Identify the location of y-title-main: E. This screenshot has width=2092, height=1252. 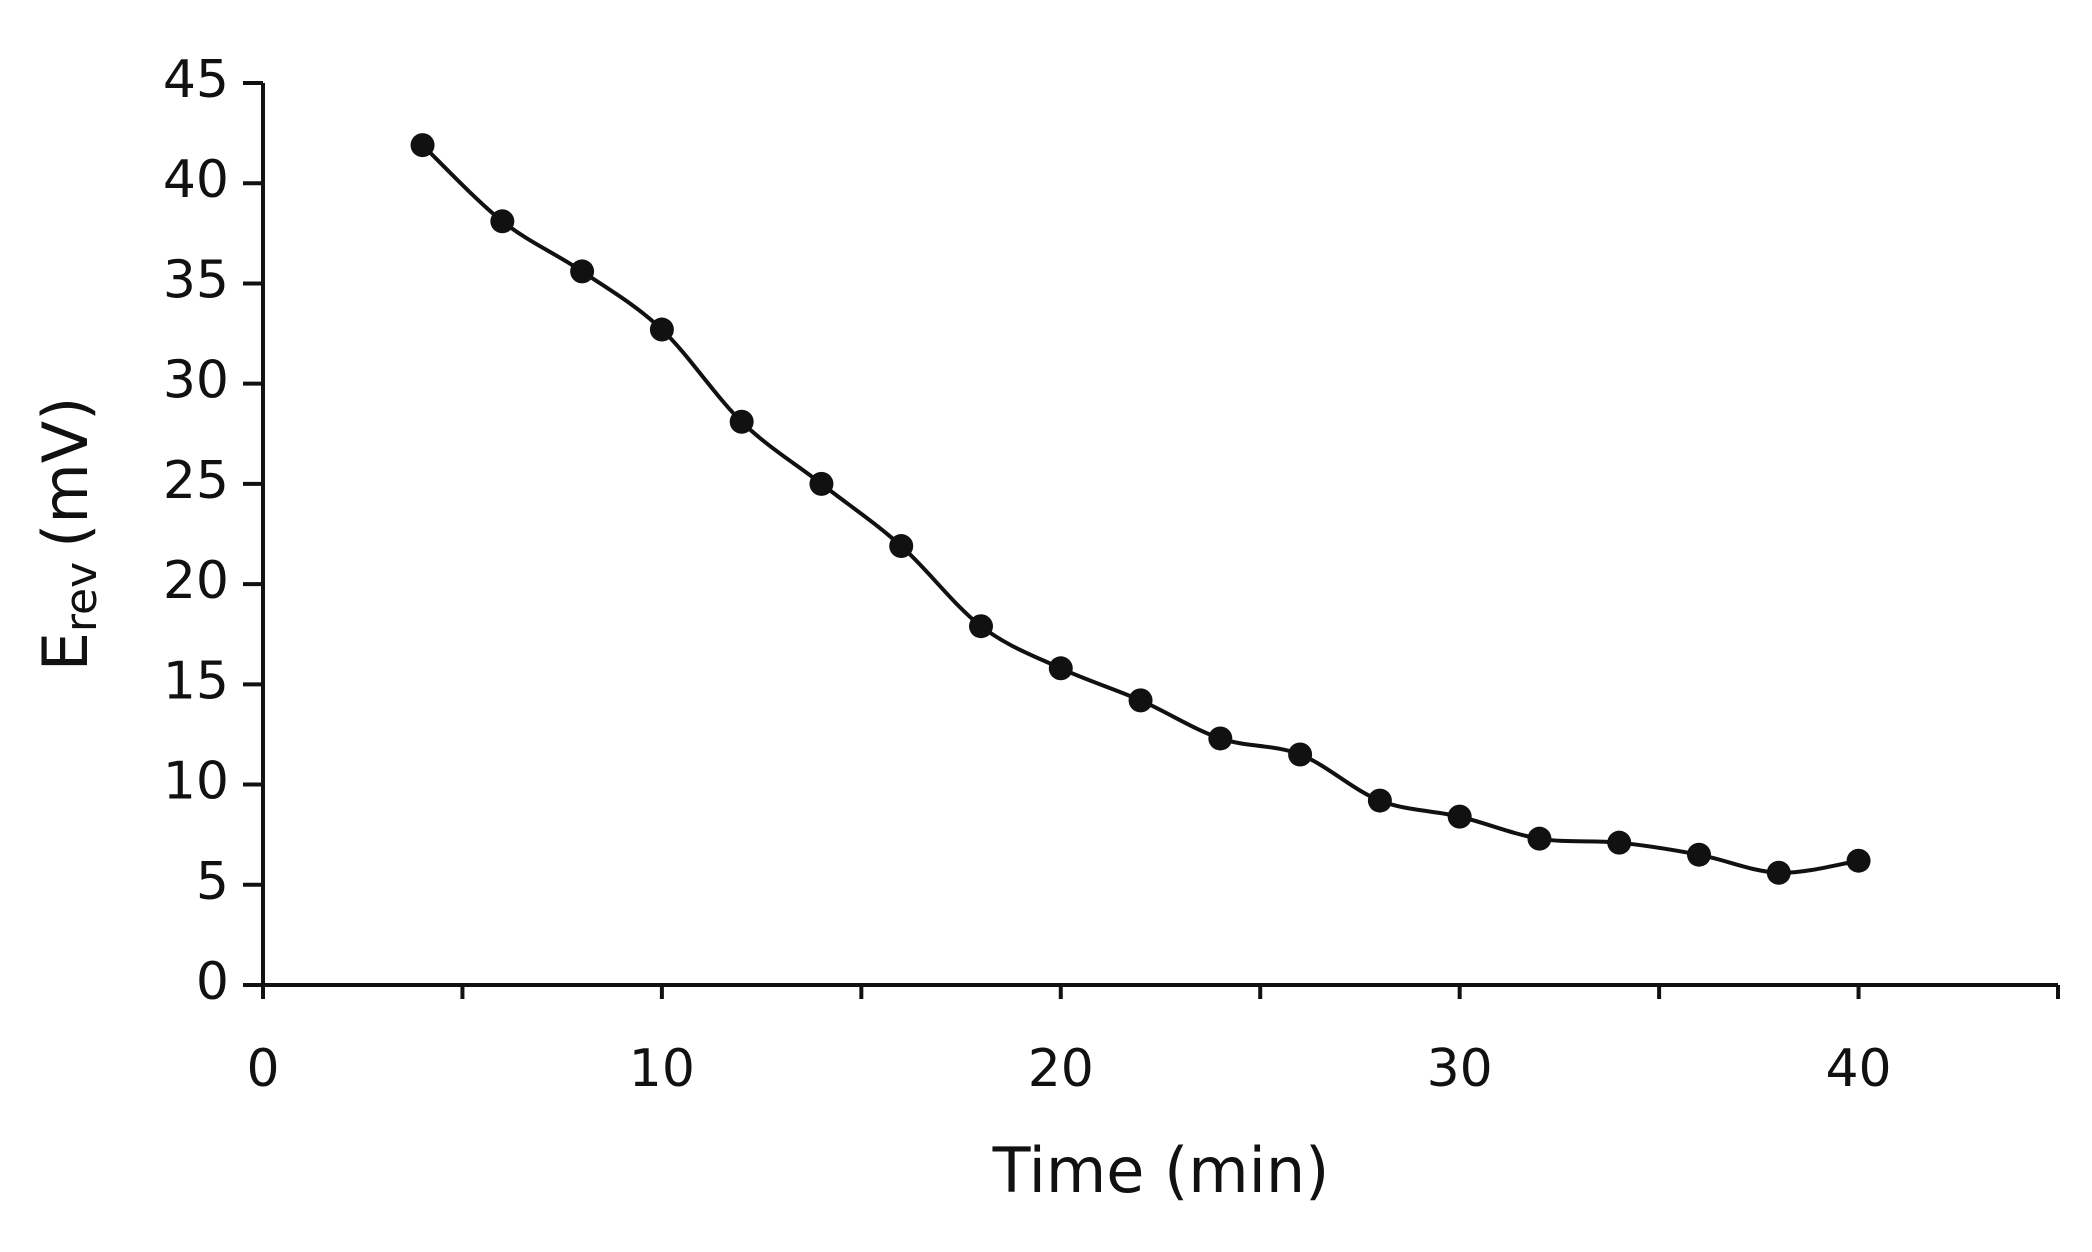
(65, 651).